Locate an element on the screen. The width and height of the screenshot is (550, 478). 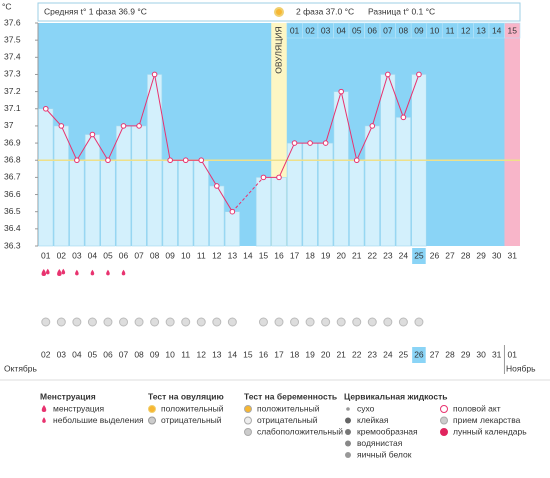
phase2-day-label: 02 is located at coordinates (310, 30).